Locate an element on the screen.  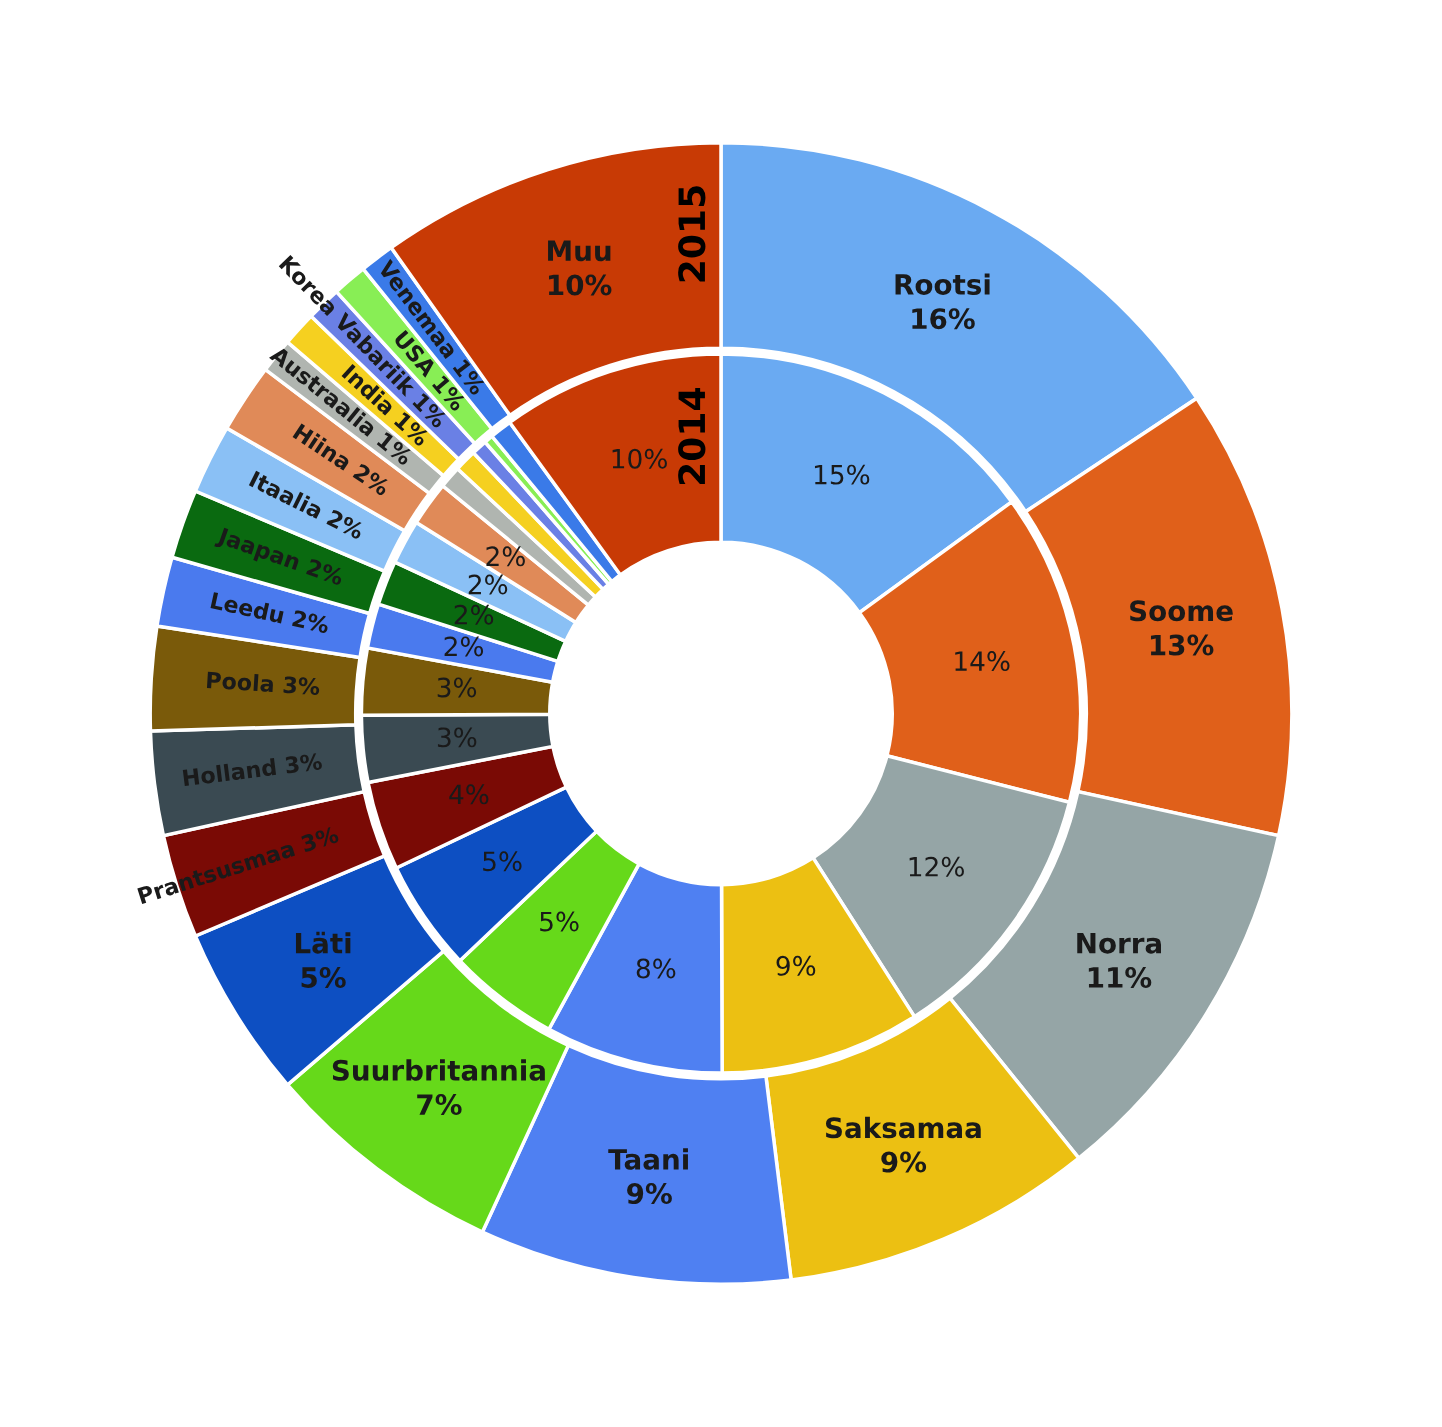
data-label: 7% is located at coordinates (439, 1105).